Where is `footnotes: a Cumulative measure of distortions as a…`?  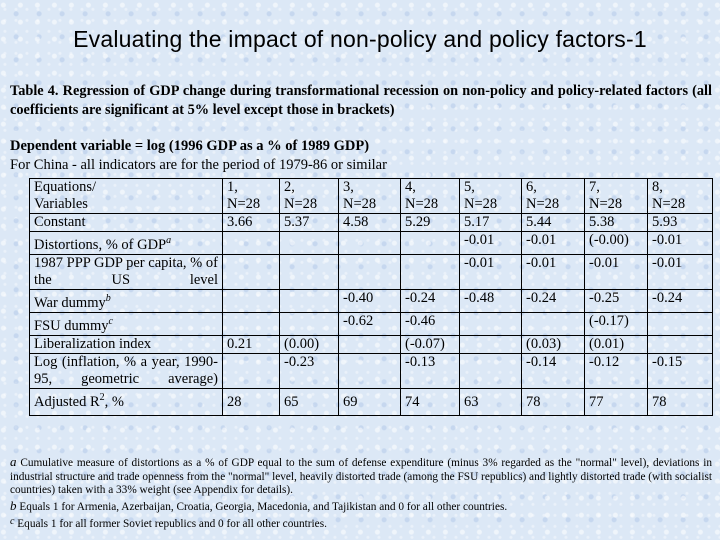 footnotes: a Cumulative measure of distortions as a… is located at coordinates (361, 494).